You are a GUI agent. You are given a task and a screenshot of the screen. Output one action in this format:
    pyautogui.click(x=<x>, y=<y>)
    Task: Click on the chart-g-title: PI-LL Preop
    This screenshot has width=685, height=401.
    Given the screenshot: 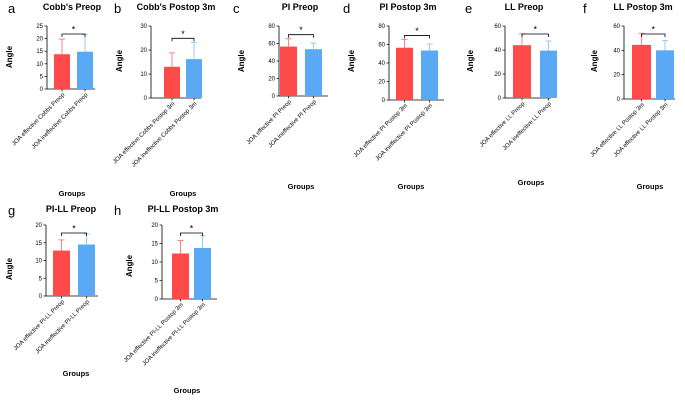 What is the action you would take?
    pyautogui.click(x=71, y=209)
    